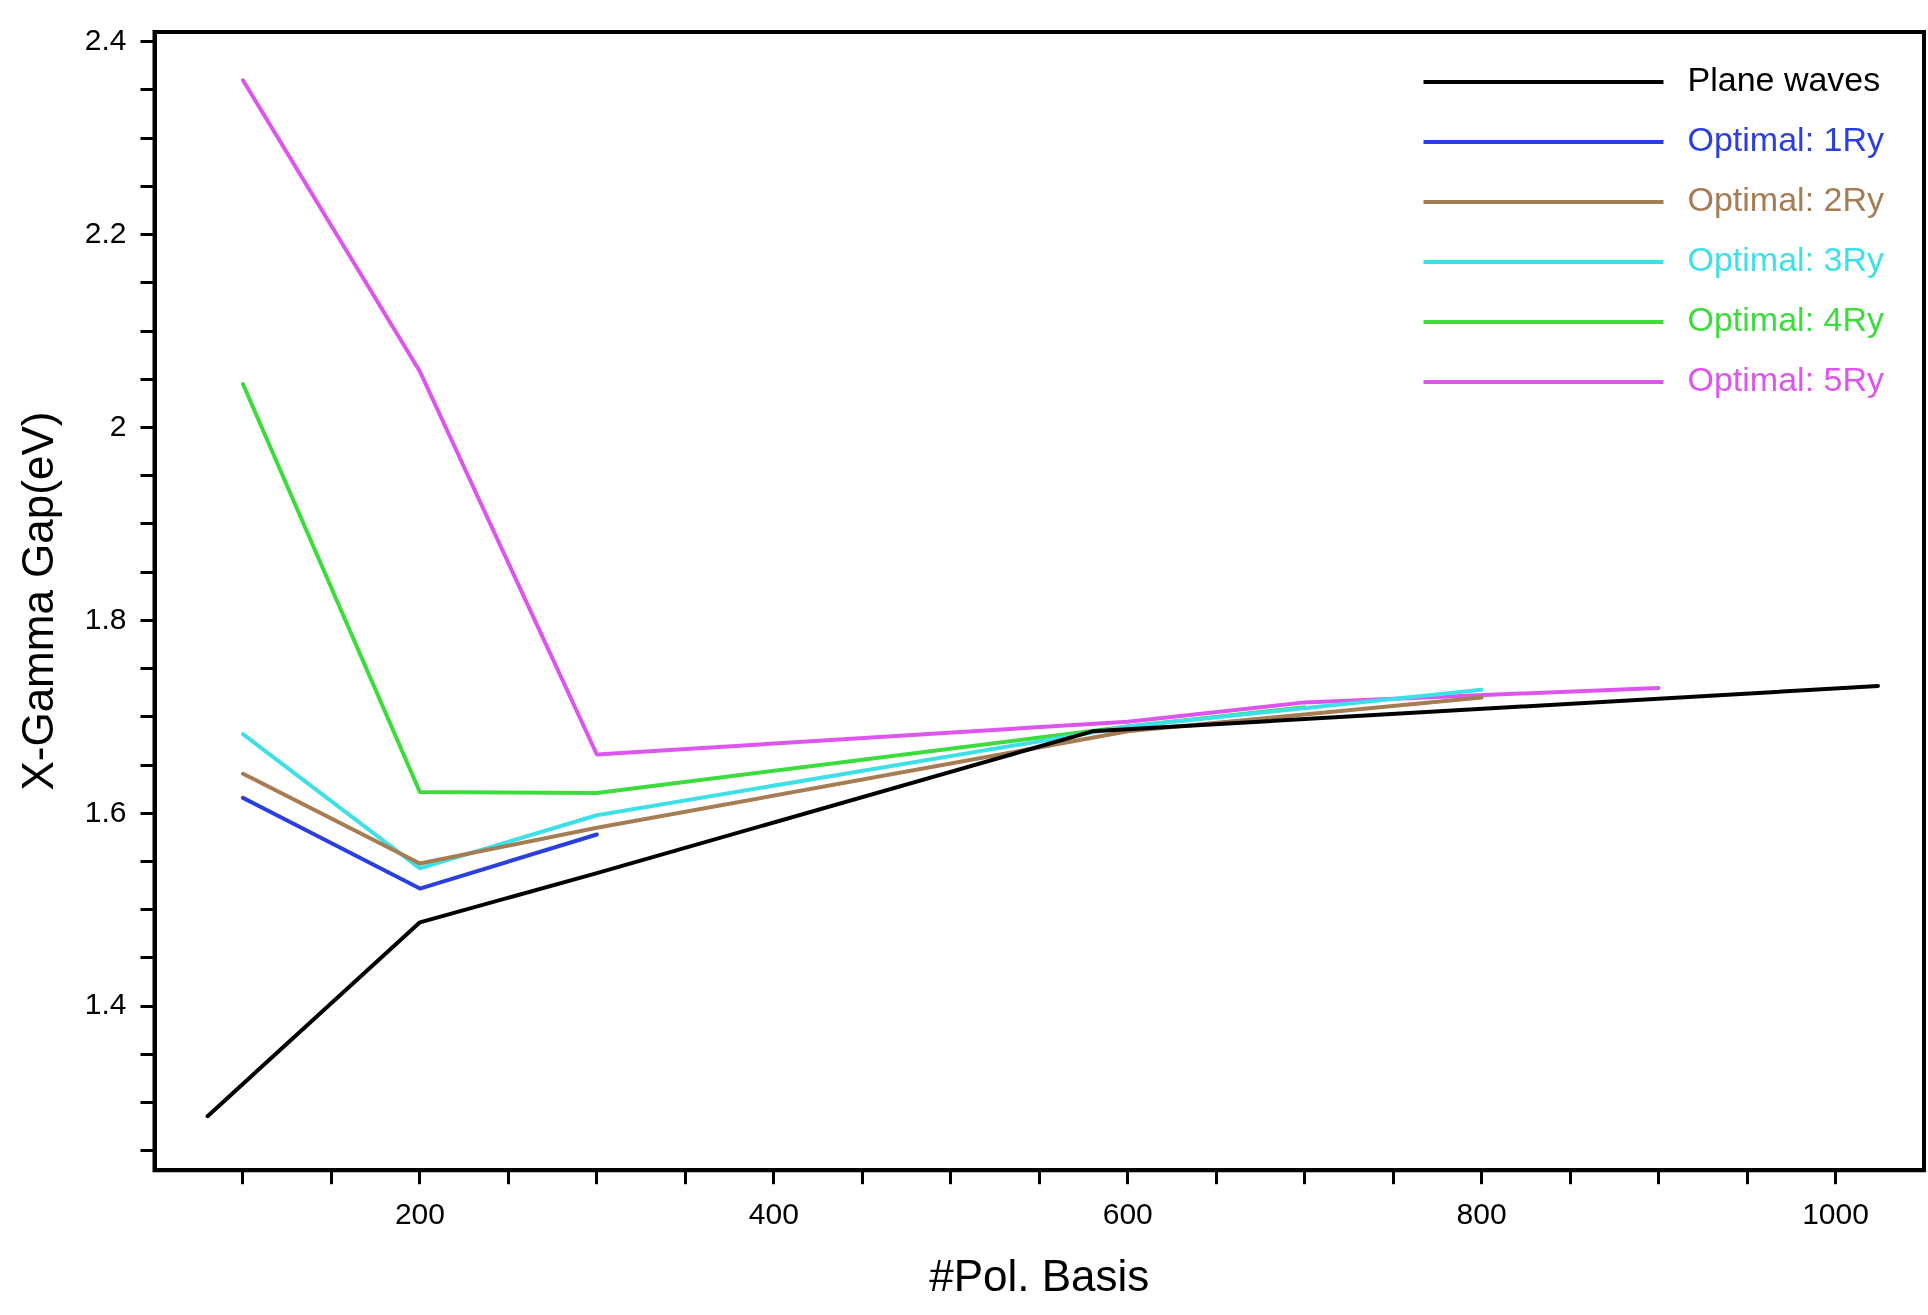 The width and height of the screenshot is (1928, 1315). Describe the element at coordinates (419, 1214) in the screenshot. I see `x-tick-label: 200` at that location.